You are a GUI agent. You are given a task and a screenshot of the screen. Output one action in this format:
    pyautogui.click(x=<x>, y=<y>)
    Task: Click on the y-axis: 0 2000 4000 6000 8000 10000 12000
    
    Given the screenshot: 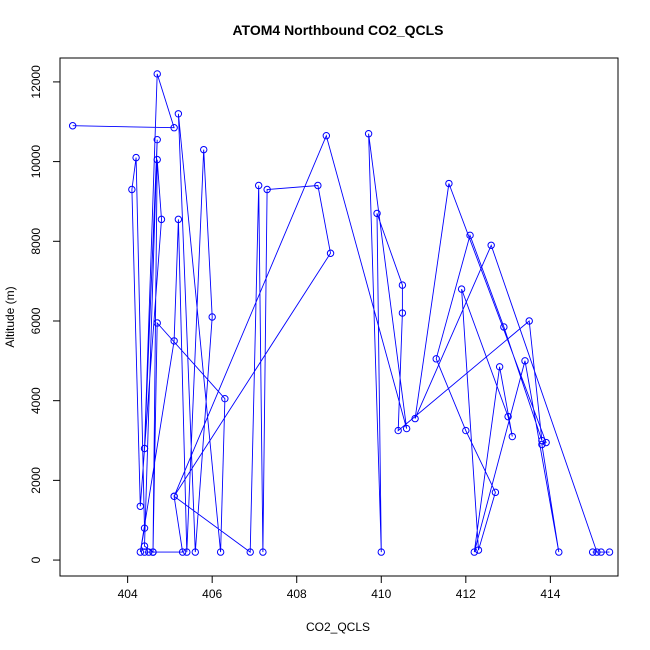 What is the action you would take?
    pyautogui.click(x=45, y=314)
    